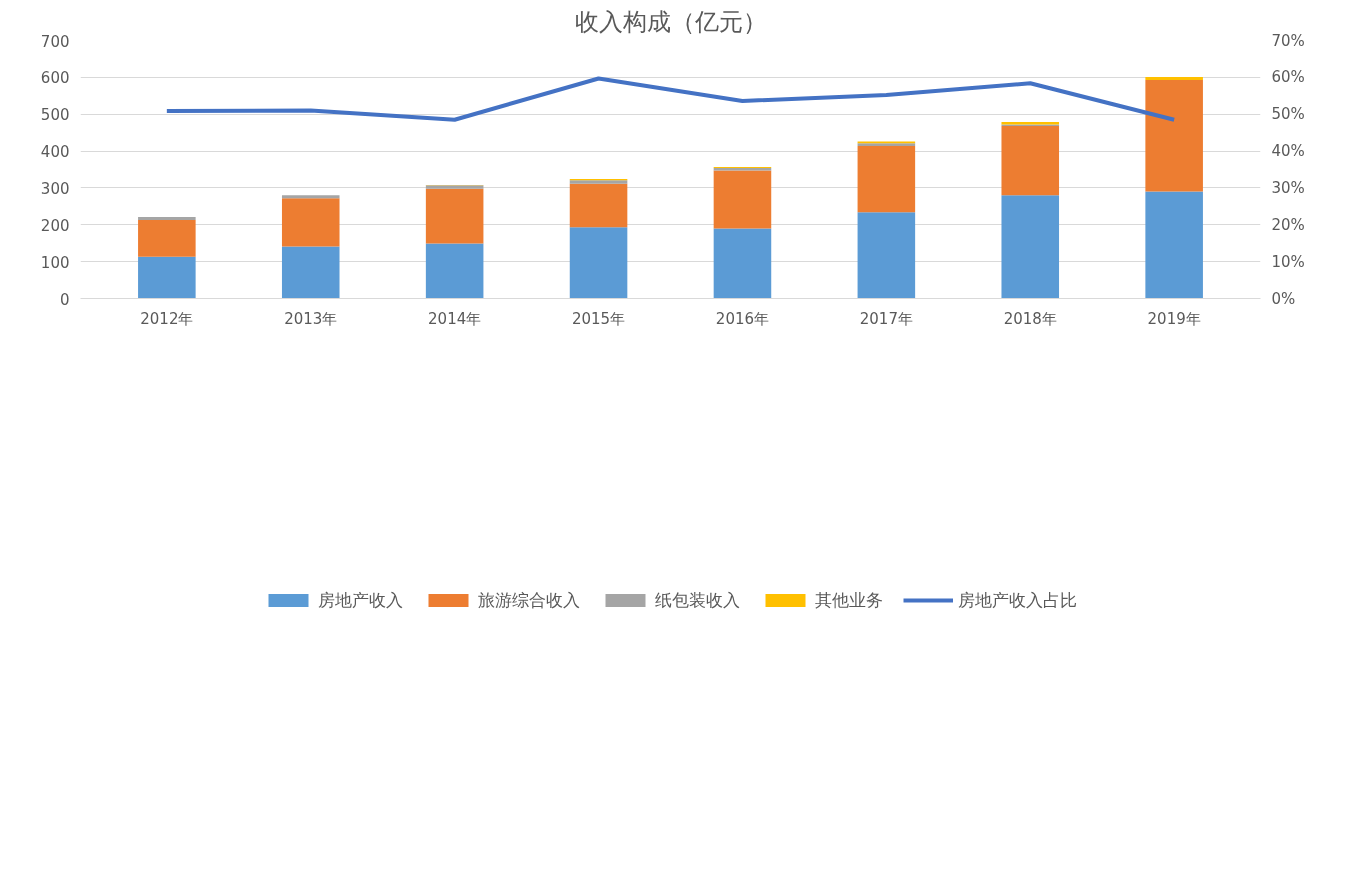 The image size is (1368, 882). I want to click on x-tick-label: 2014年, so click(455, 318).